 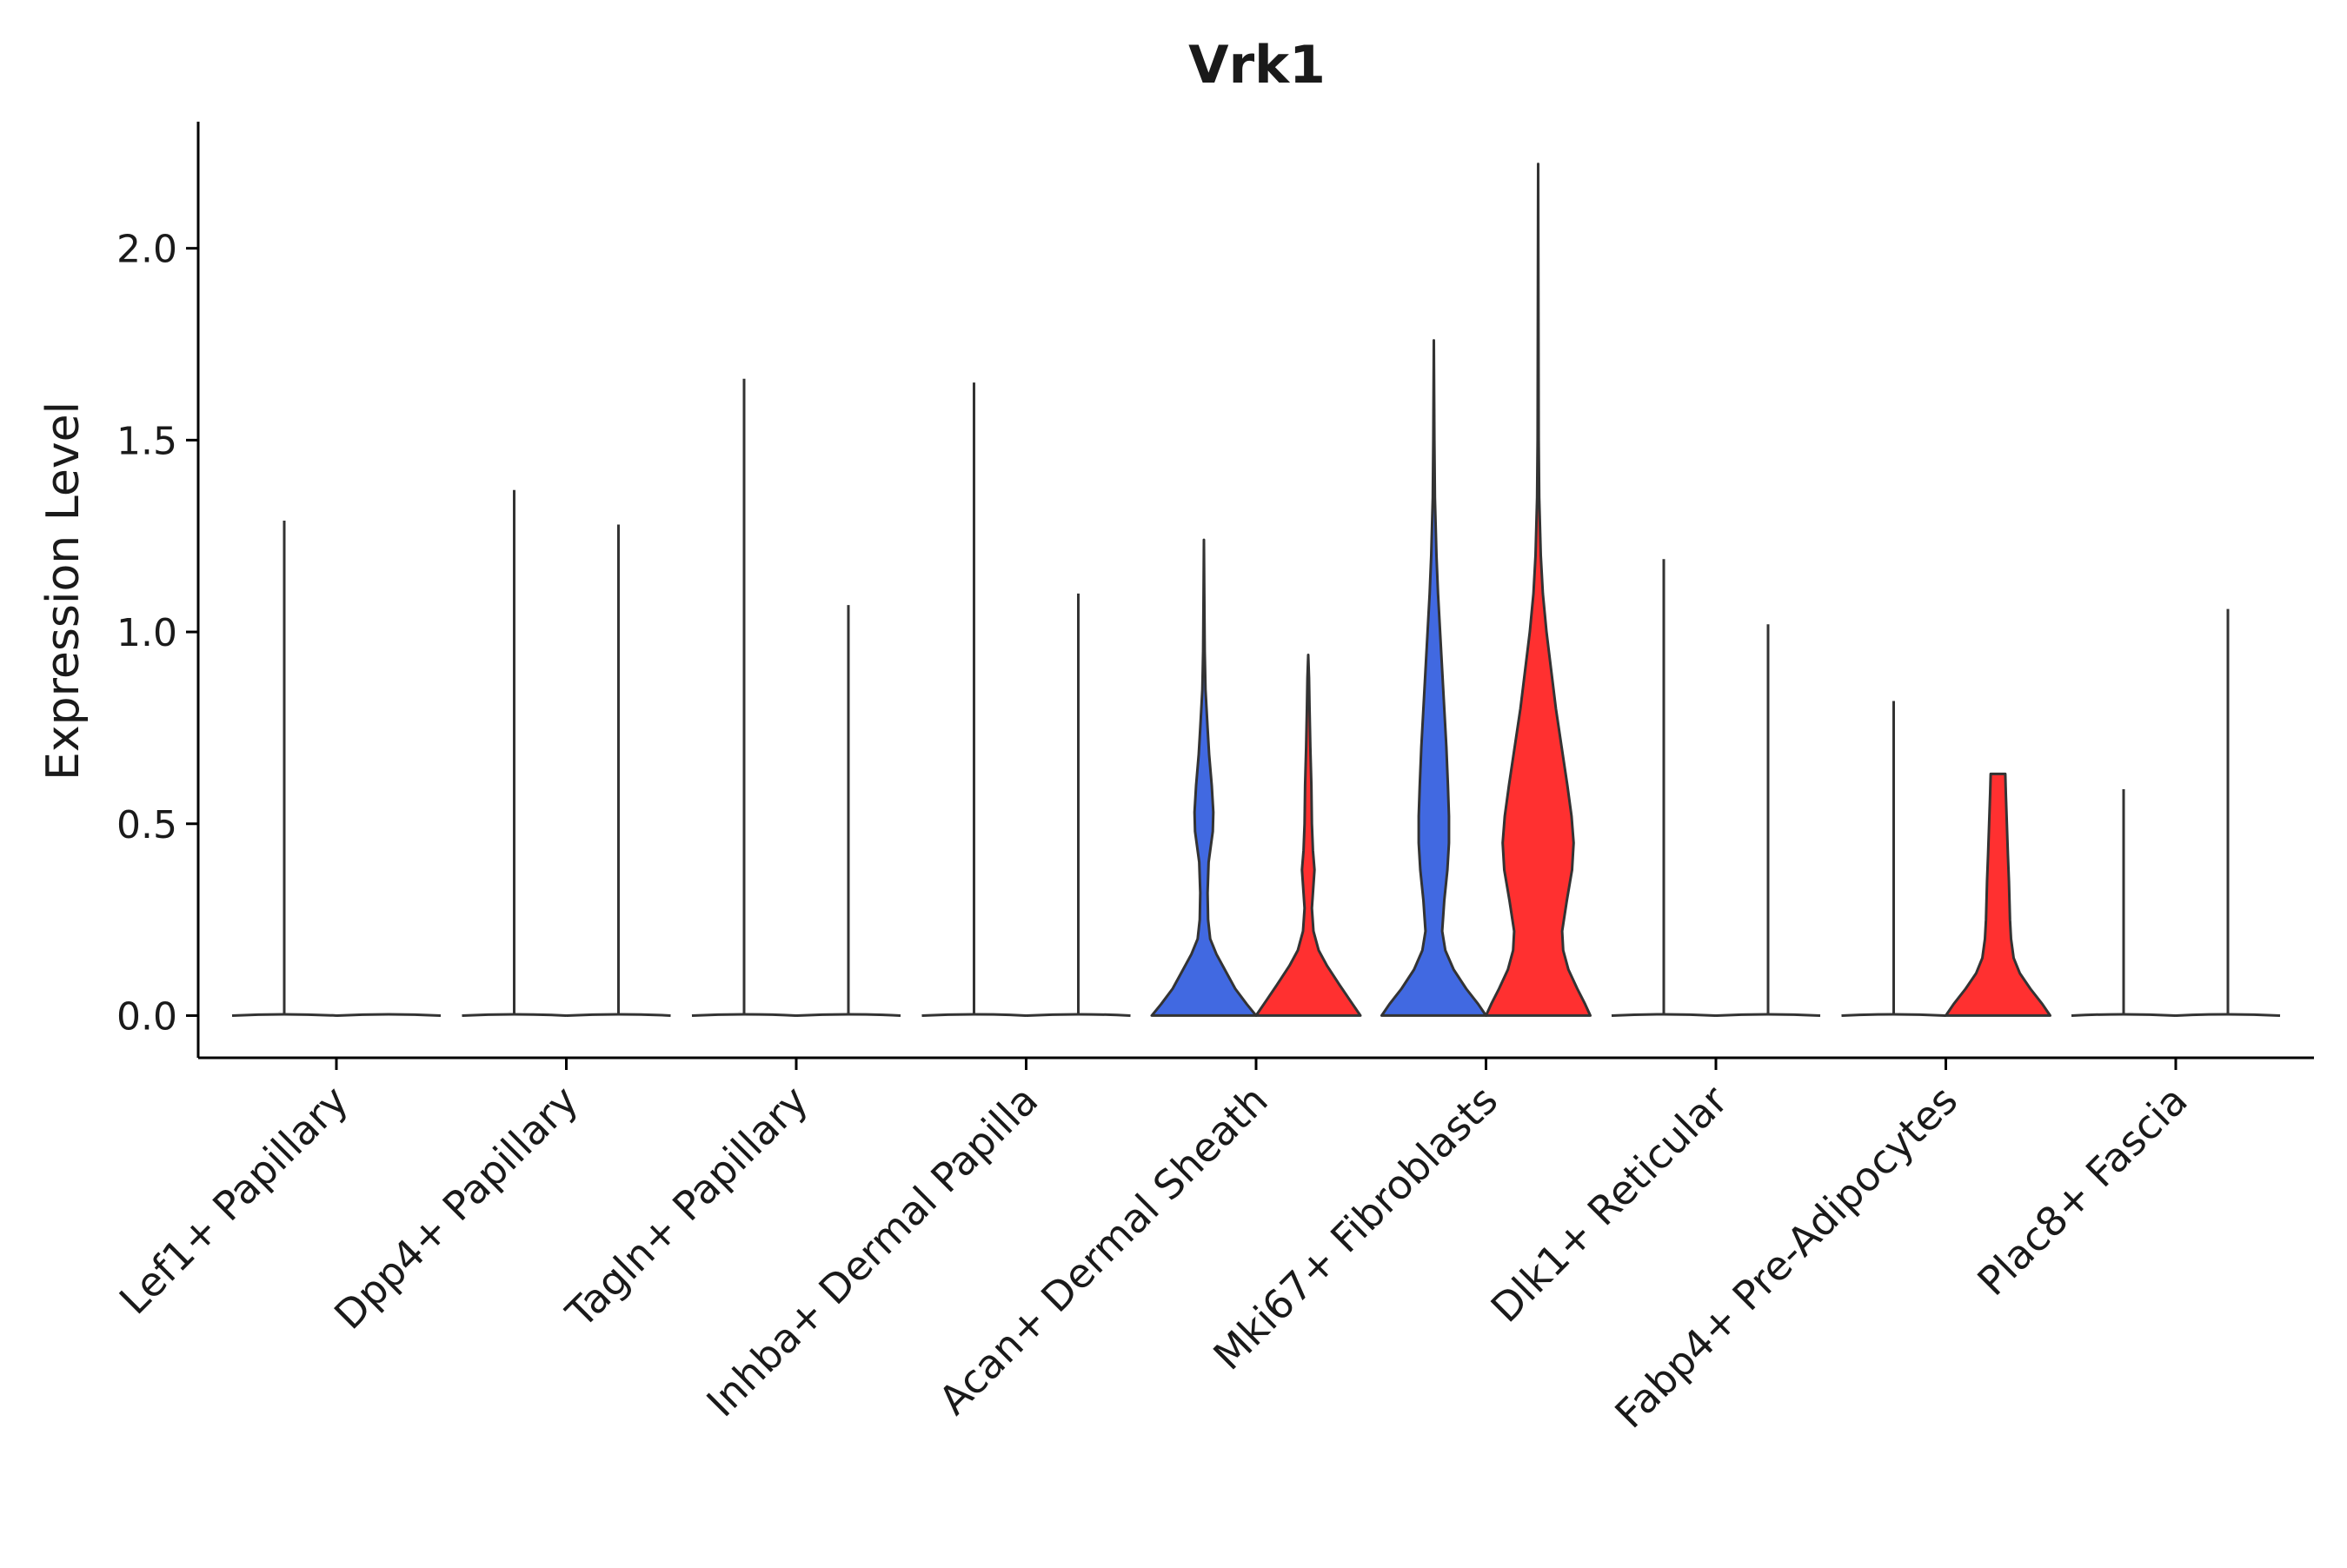 I want to click on x-tick-label: Dlk1+ Reticular, so click(x=1609, y=1204).